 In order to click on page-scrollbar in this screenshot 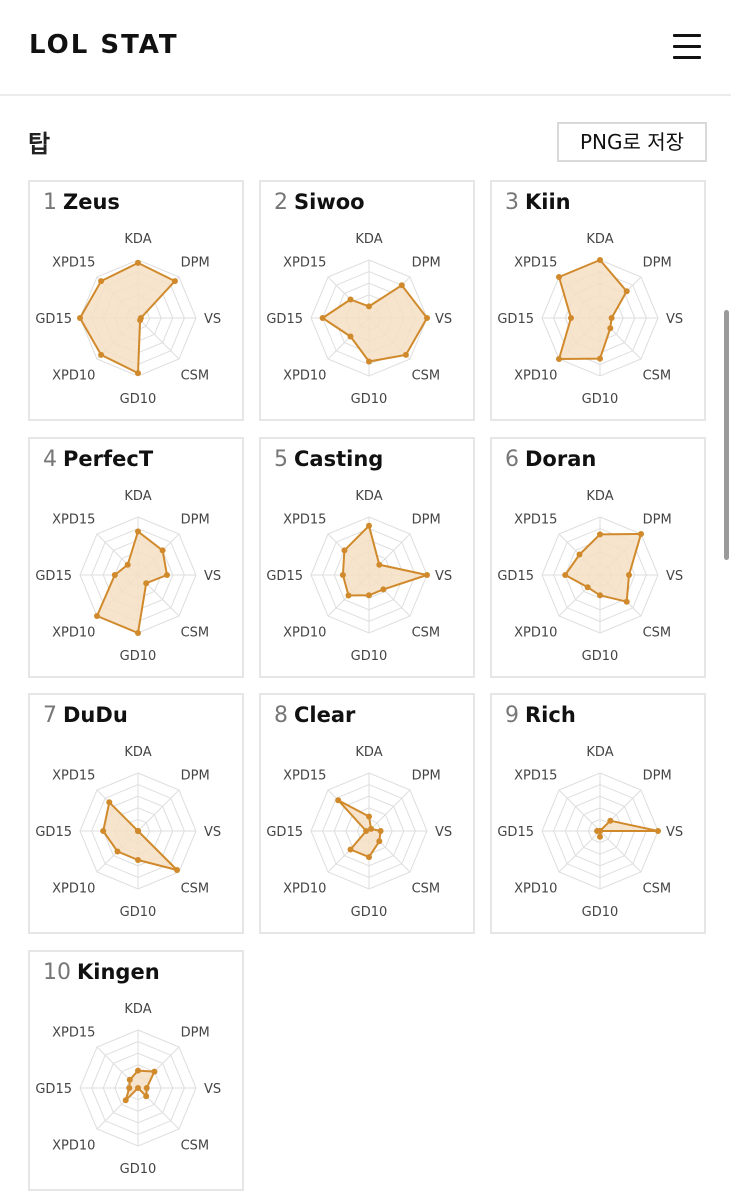, I will do `click(726, 435)`.